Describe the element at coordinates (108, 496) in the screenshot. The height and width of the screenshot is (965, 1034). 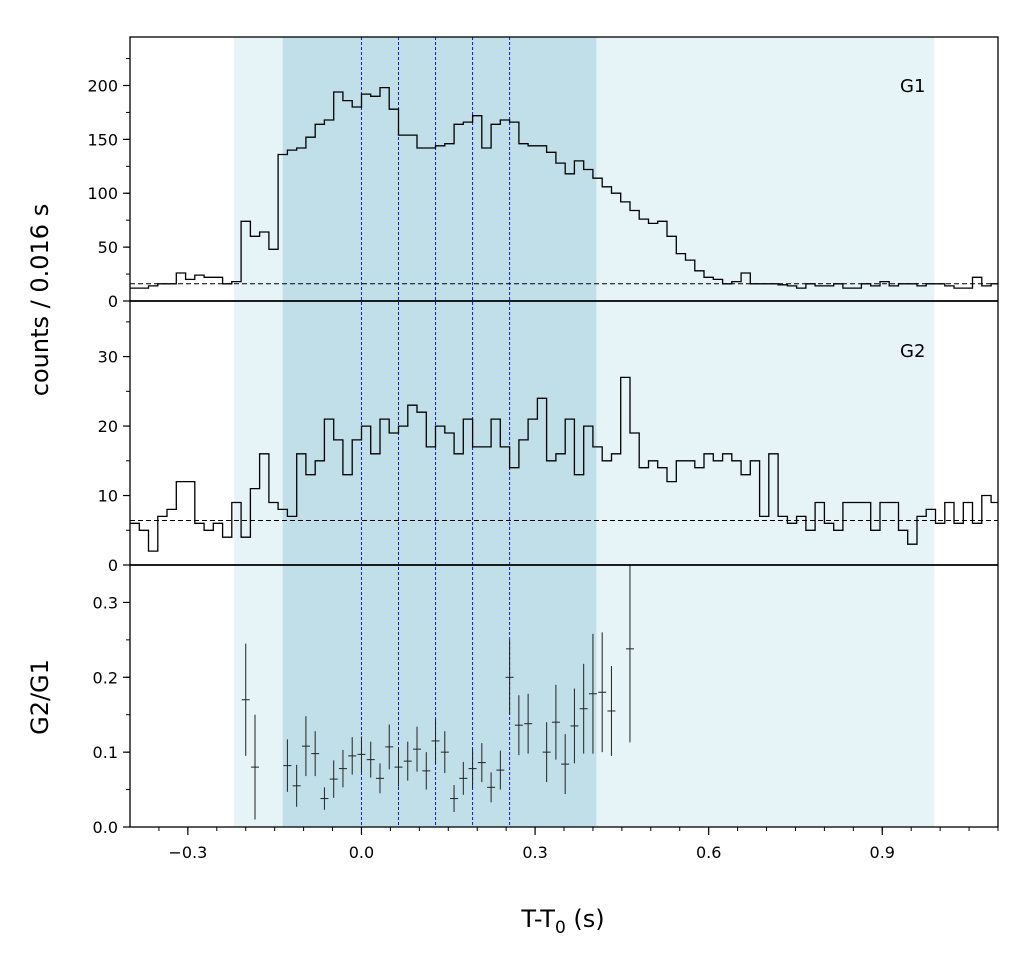
I see `y-g2-tick-label: 10` at that location.